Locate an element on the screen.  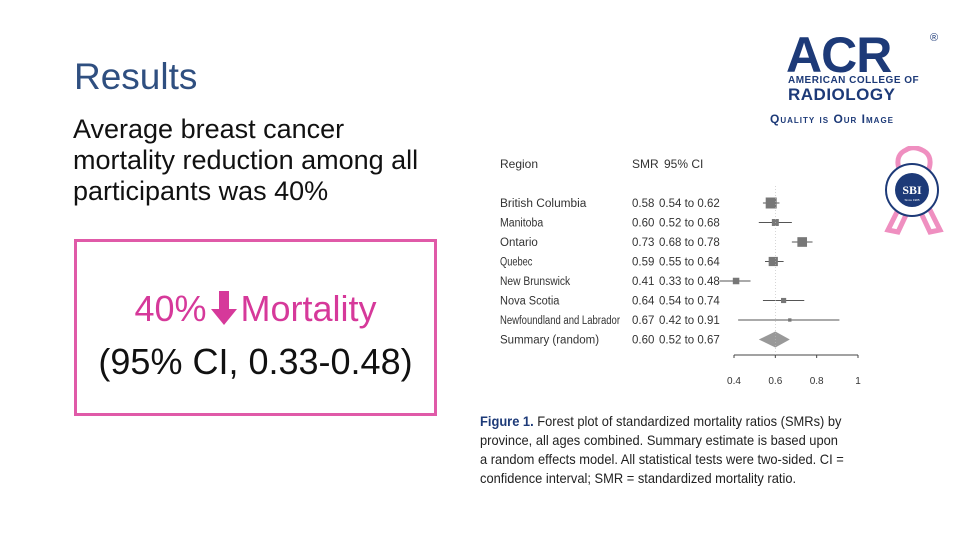
figure-caption-label: Figure 1. is located at coordinates (507, 421).